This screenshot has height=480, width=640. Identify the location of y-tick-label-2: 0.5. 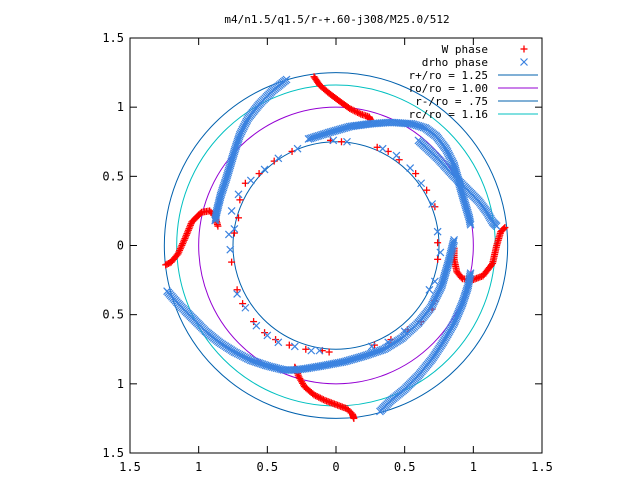
(113, 176).